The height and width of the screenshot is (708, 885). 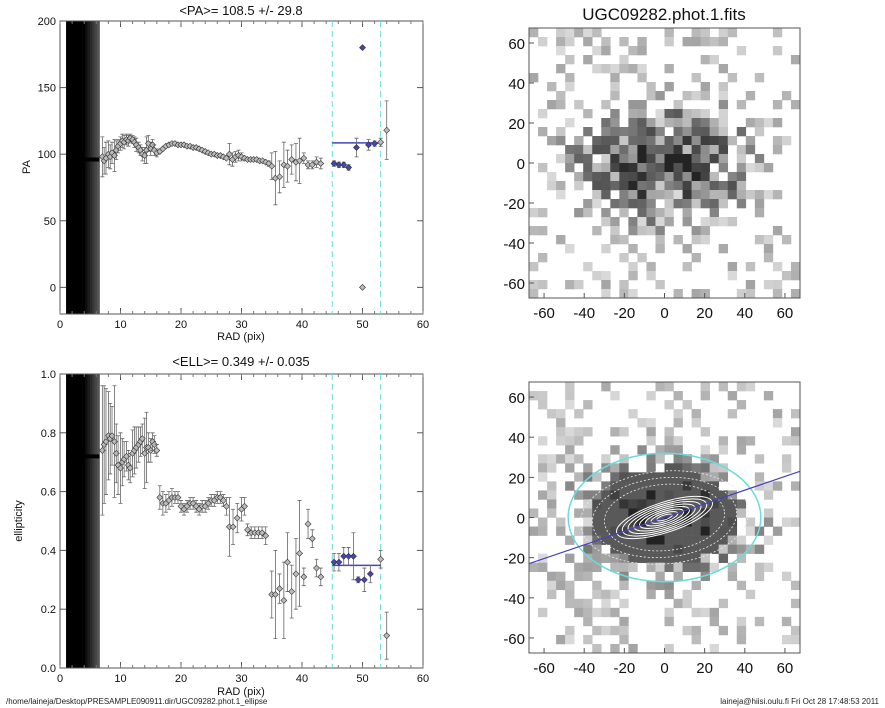 I want to click on x-tick-label: 30, so click(x=241, y=679).